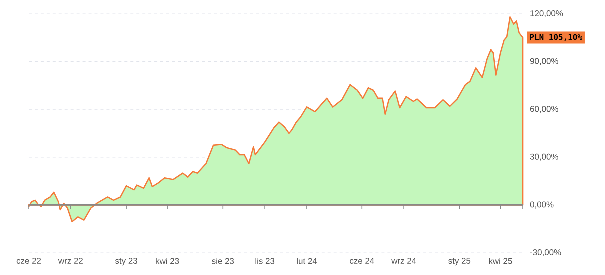 Image resolution: width=605 pixels, height=275 pixels. Describe the element at coordinates (459, 262) in the screenshot. I see `x-tick-label: sty 25` at that location.